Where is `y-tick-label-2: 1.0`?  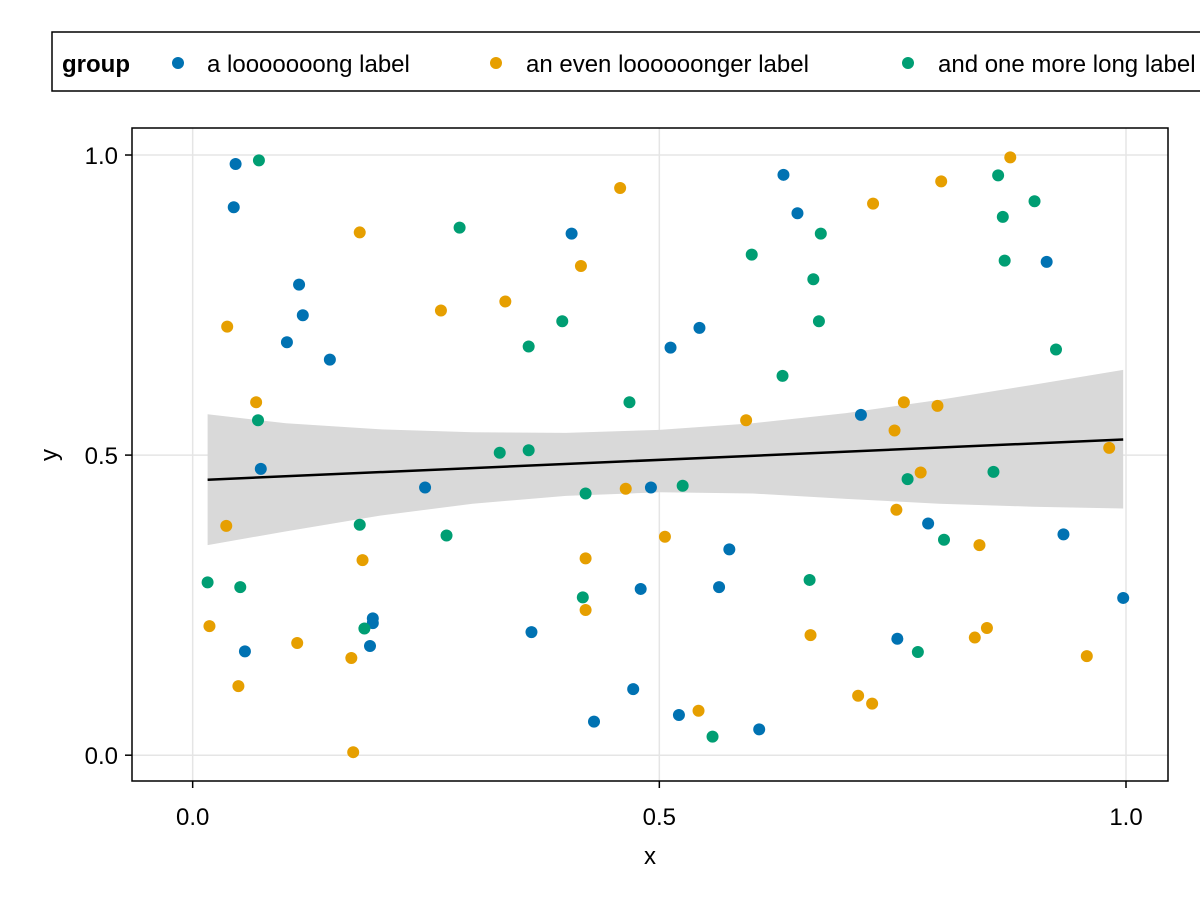
y-tick-label-2: 1.0 is located at coordinates (101, 156).